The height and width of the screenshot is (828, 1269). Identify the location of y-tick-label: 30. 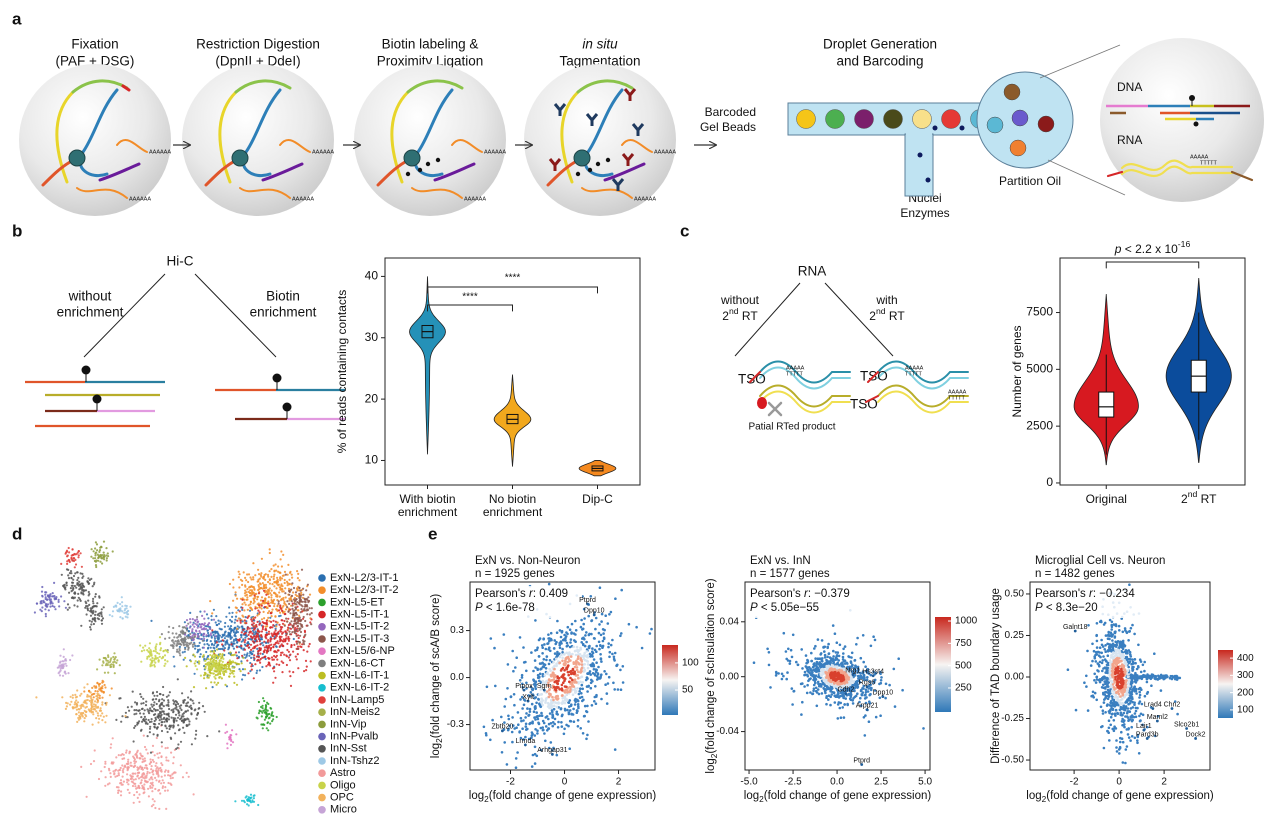
(372, 337).